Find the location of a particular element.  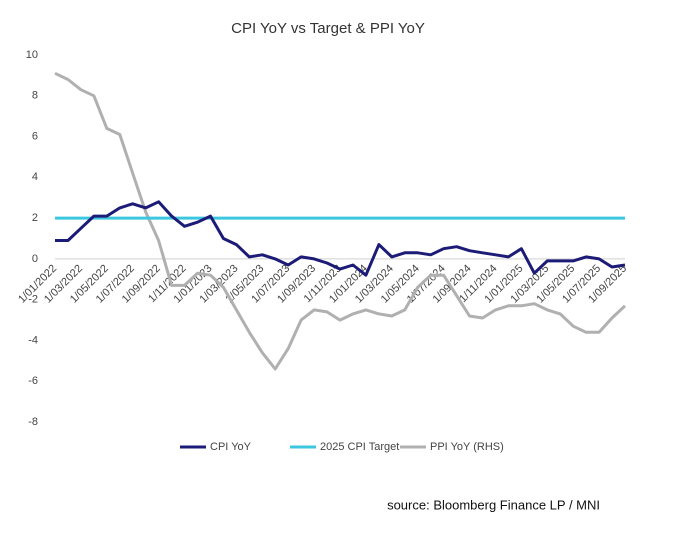

legend-label: CPI YoY is located at coordinates (231, 447).